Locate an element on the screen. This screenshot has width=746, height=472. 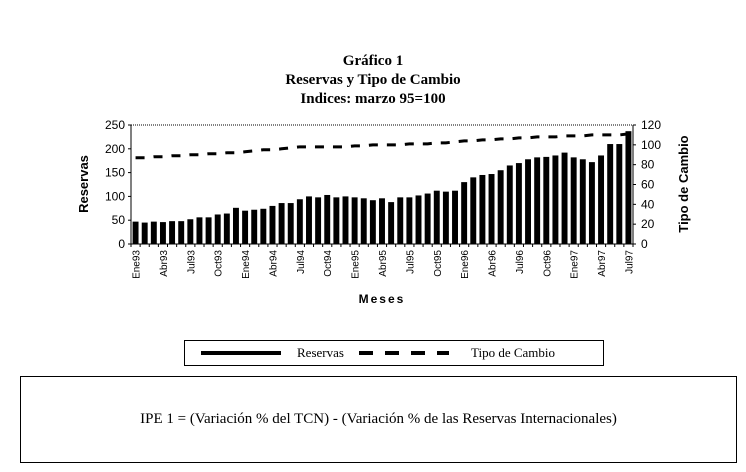
x-tick-label: Abr94 is located at coordinates (273, 263).